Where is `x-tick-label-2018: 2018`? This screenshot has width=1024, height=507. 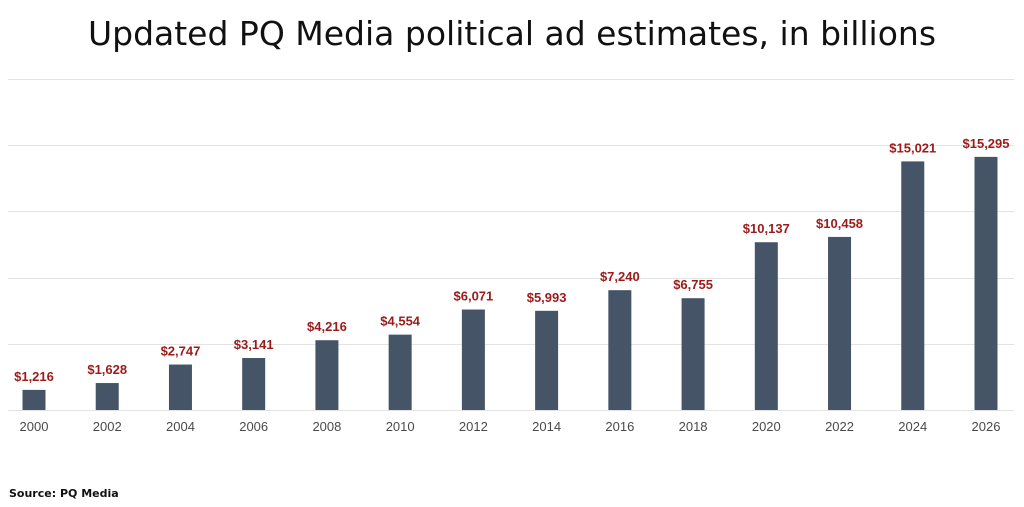
x-tick-label-2018: 2018 is located at coordinates (693, 426).